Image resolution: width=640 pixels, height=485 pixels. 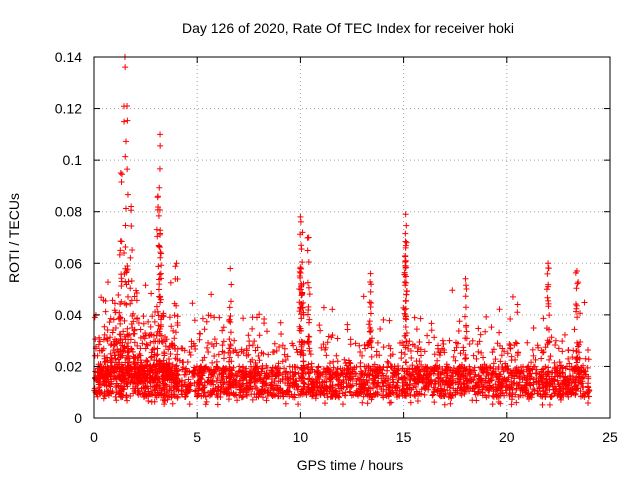 I want to click on y-tick-label: 0.1, so click(x=73, y=160).